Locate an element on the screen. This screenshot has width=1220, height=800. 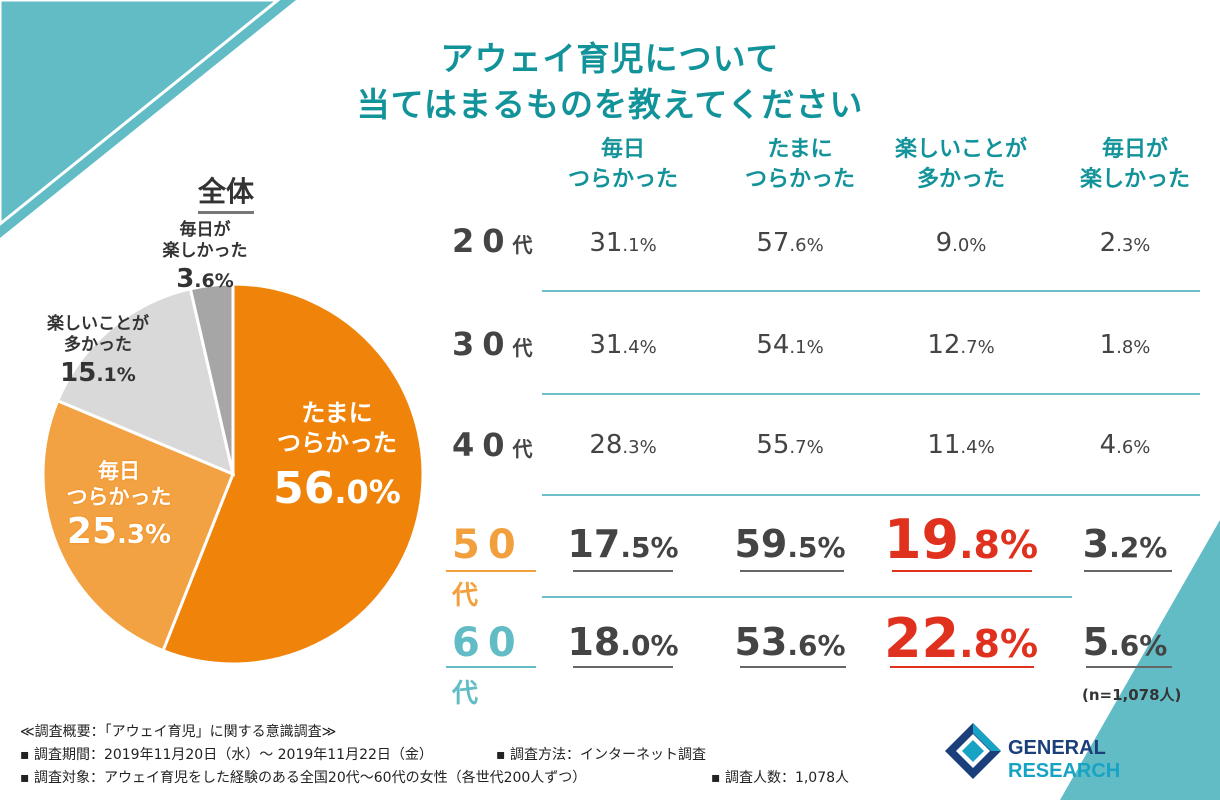
cell-60s-col4: 5.6% is located at coordinates (1125, 642).